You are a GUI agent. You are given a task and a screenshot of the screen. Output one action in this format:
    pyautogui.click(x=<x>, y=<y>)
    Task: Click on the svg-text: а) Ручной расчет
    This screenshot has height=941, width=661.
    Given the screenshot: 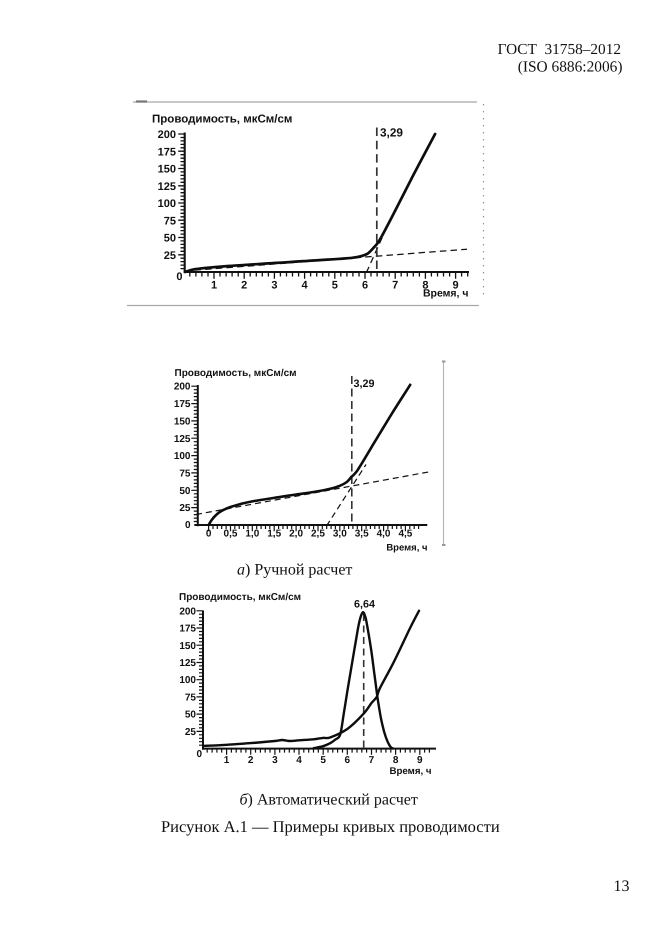 What is the action you would take?
    pyautogui.click(x=294, y=570)
    